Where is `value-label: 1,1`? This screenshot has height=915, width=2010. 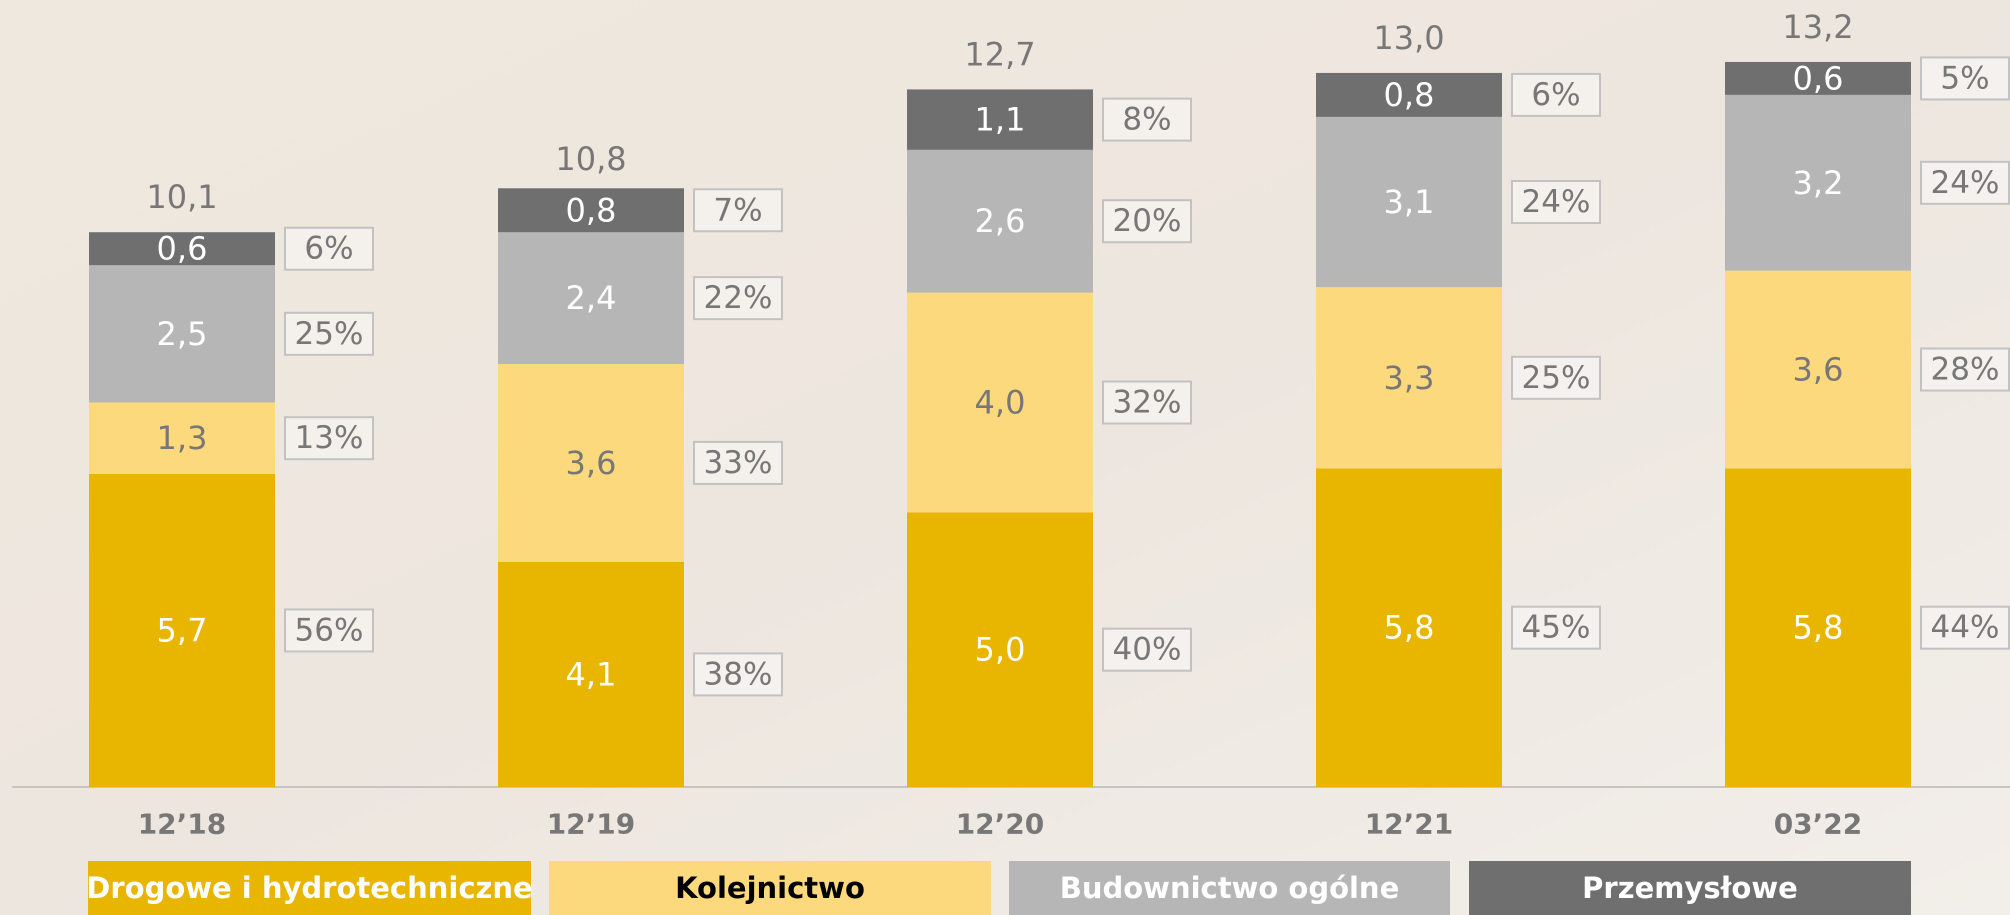 value-label: 1,1 is located at coordinates (1000, 120).